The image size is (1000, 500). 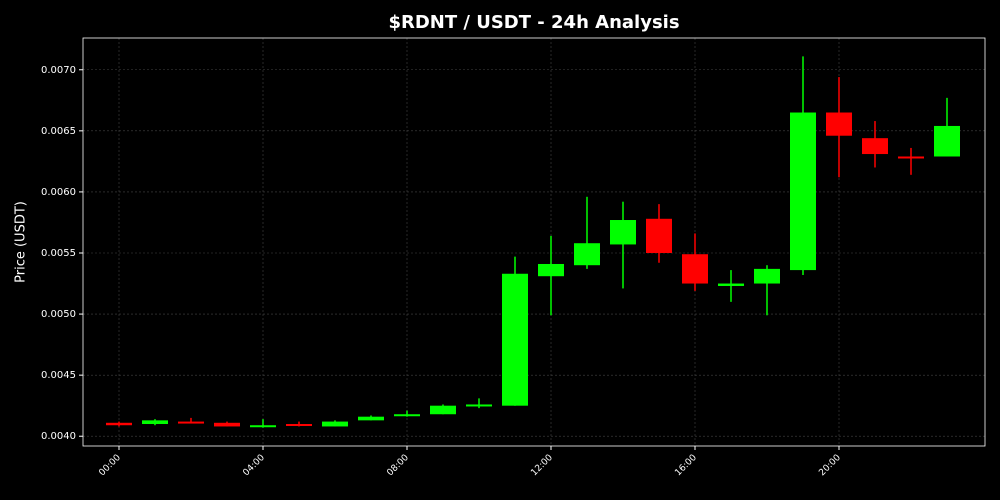 What do you see at coordinates (58, 375) in the screenshot?
I see `y-tick-label: 0.0045` at bounding box center [58, 375].